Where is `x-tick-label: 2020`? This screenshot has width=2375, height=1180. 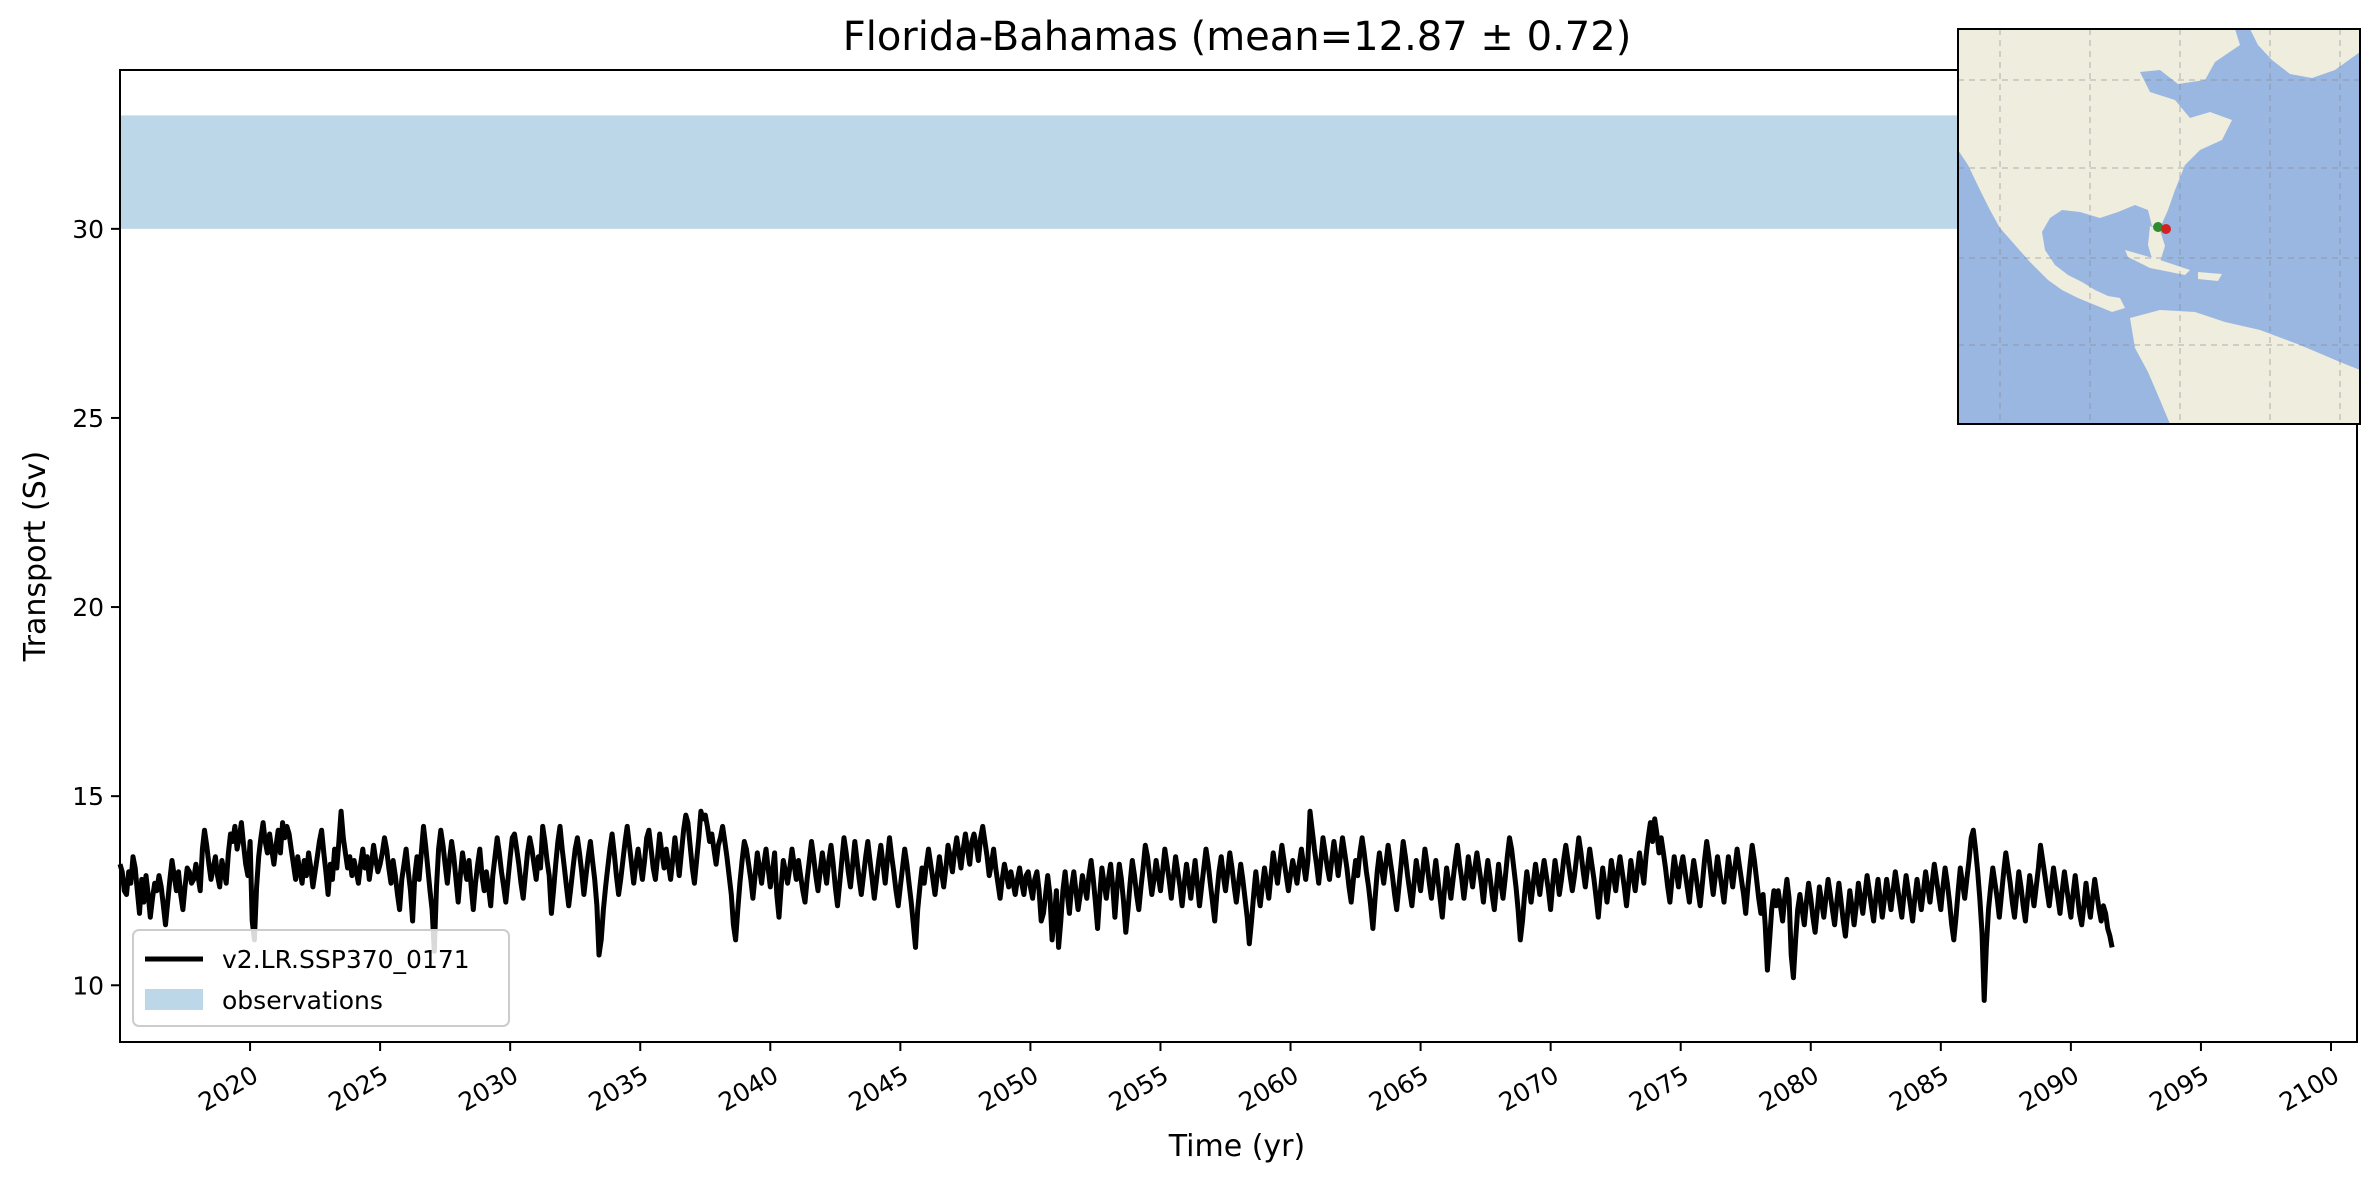 x-tick-label: 2020 is located at coordinates (228, 1088).